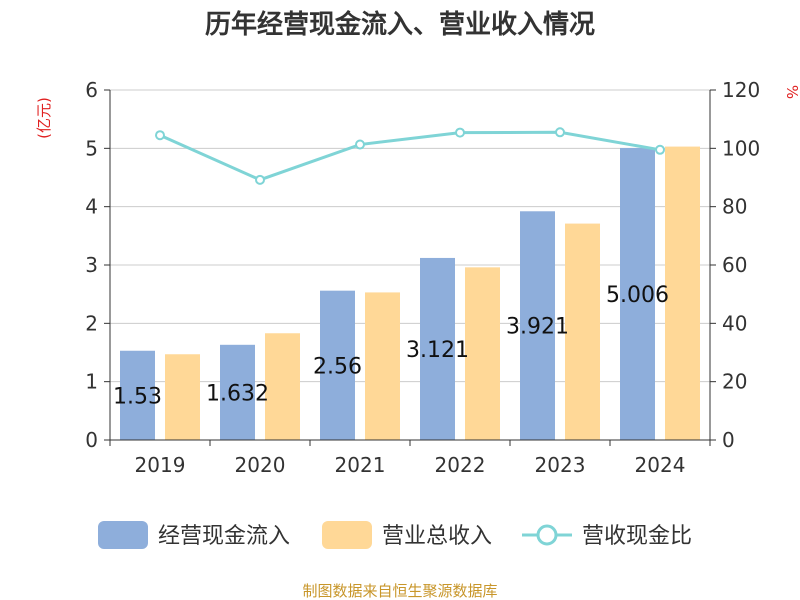 The height and width of the screenshot is (600, 800). What do you see at coordinates (460, 465) in the screenshot?
I see `x-axis-tick-label: 2022` at bounding box center [460, 465].